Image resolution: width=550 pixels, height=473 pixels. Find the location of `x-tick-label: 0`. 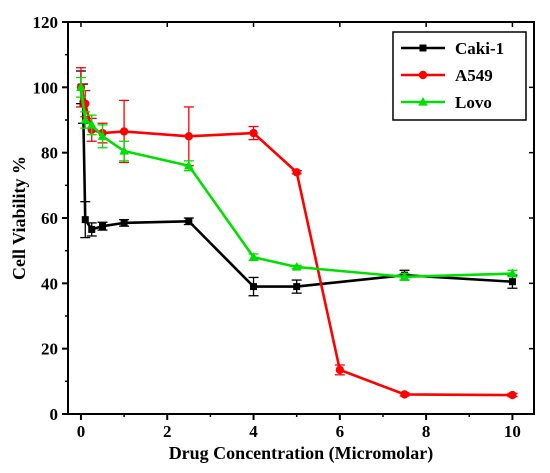

x-tick-label: 0 is located at coordinates (81, 431).